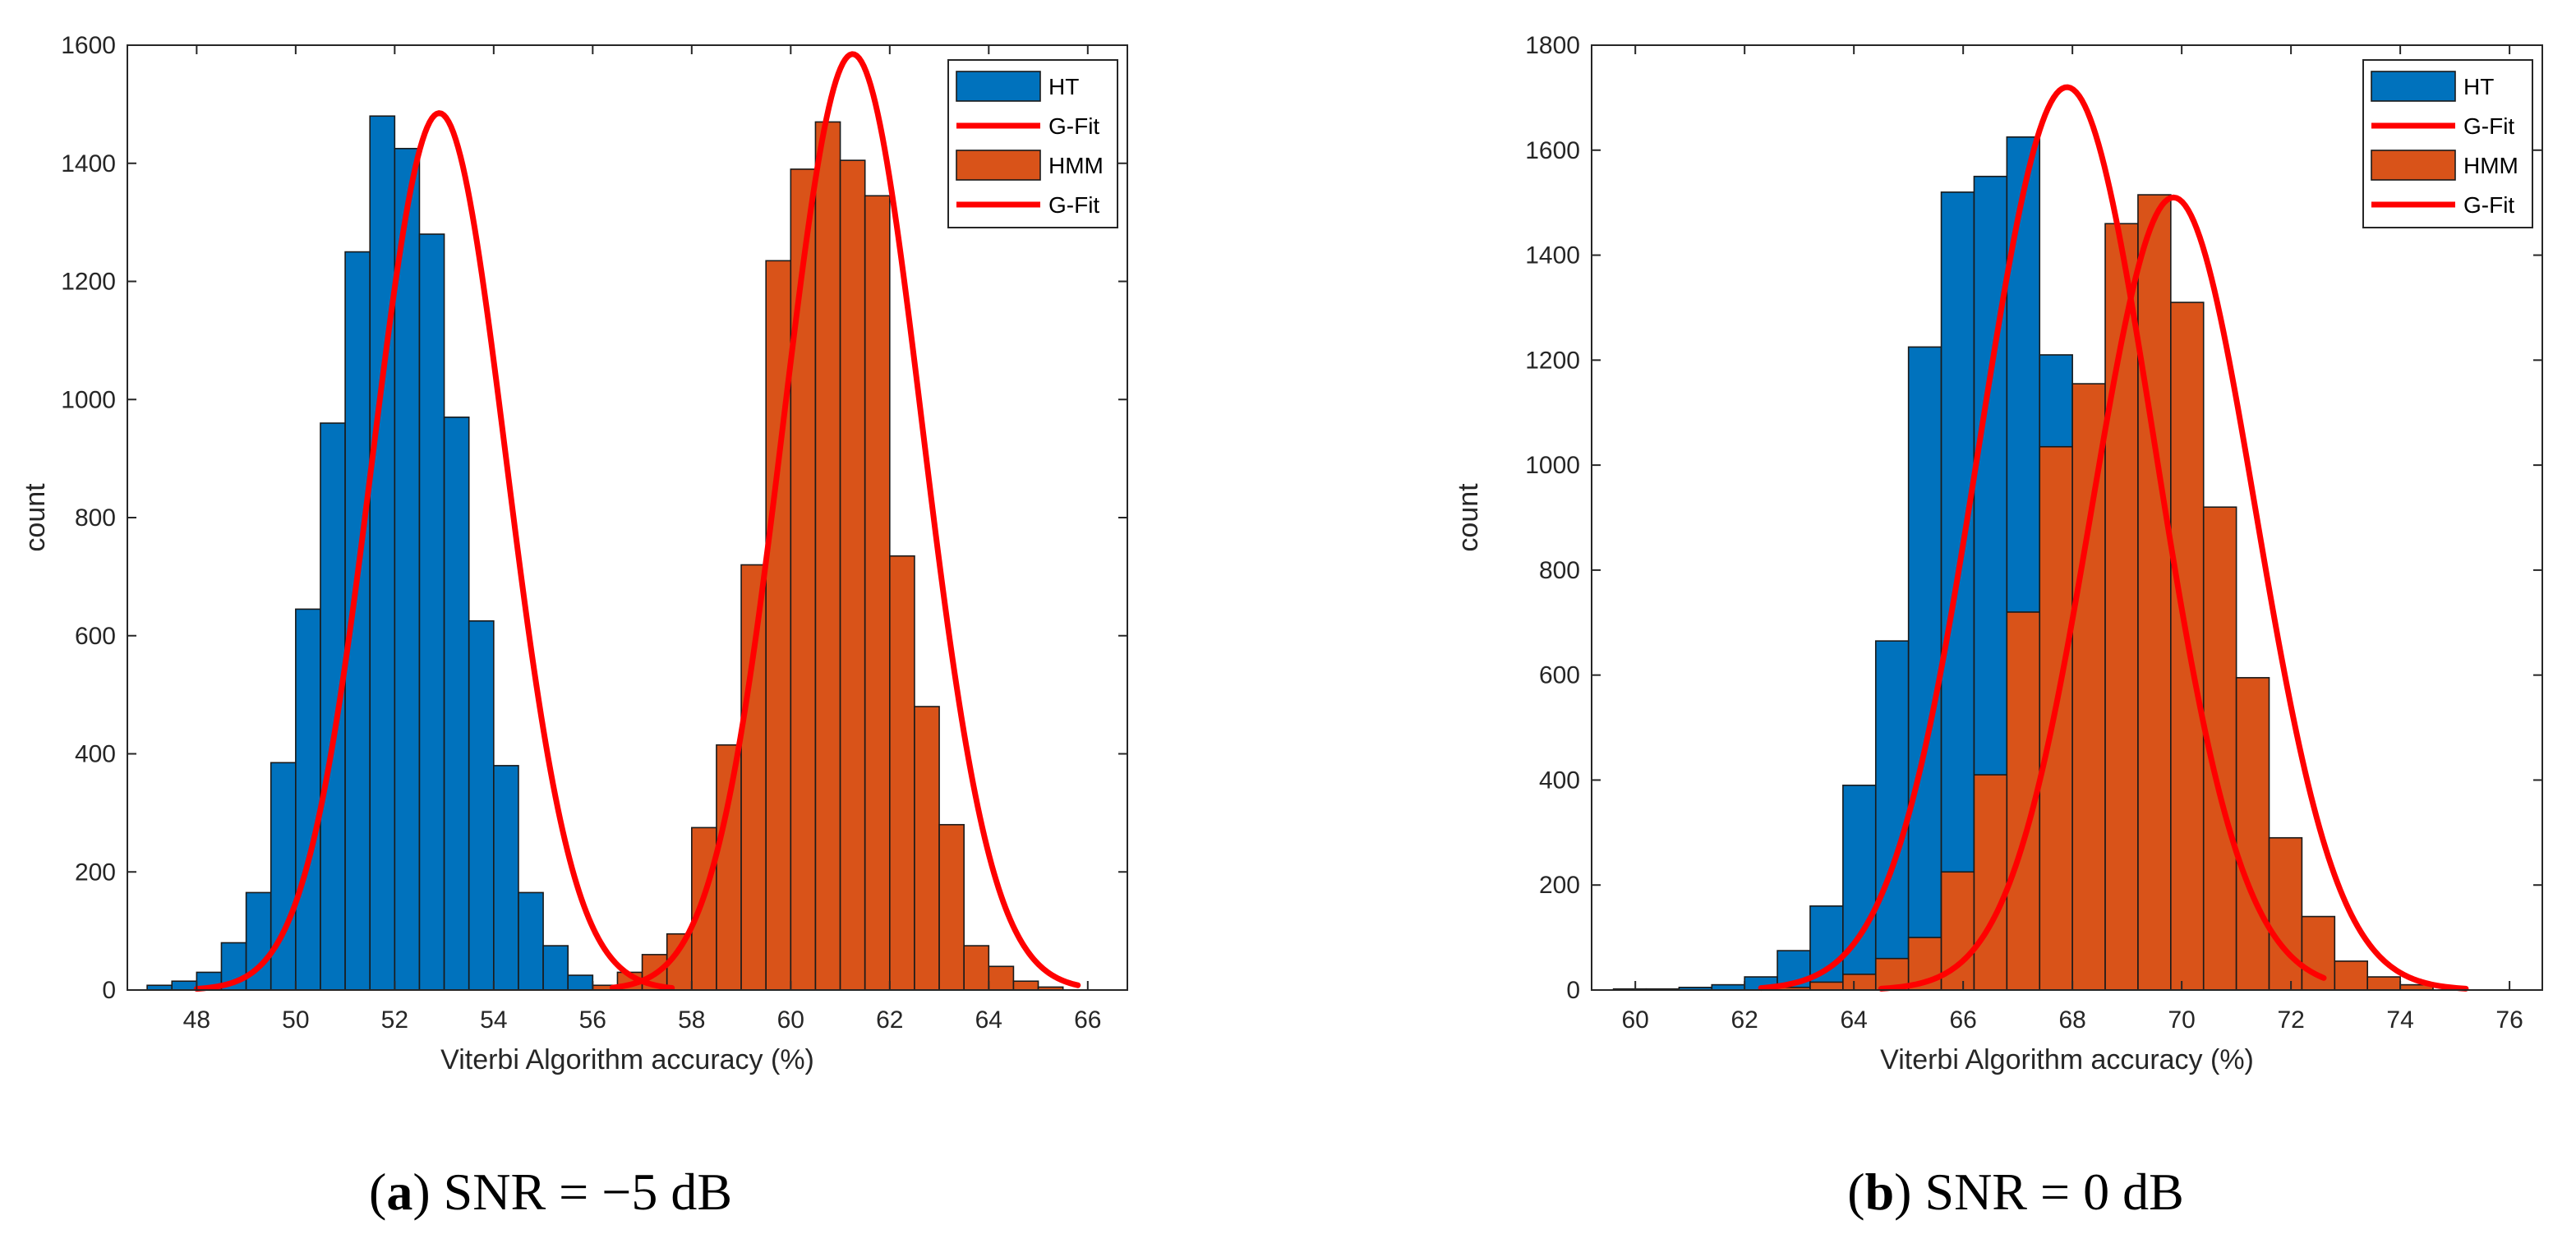 This screenshot has width=2576, height=1248. What do you see at coordinates (295, 1020) in the screenshot?
I see `x-tick-label-1: 50` at bounding box center [295, 1020].